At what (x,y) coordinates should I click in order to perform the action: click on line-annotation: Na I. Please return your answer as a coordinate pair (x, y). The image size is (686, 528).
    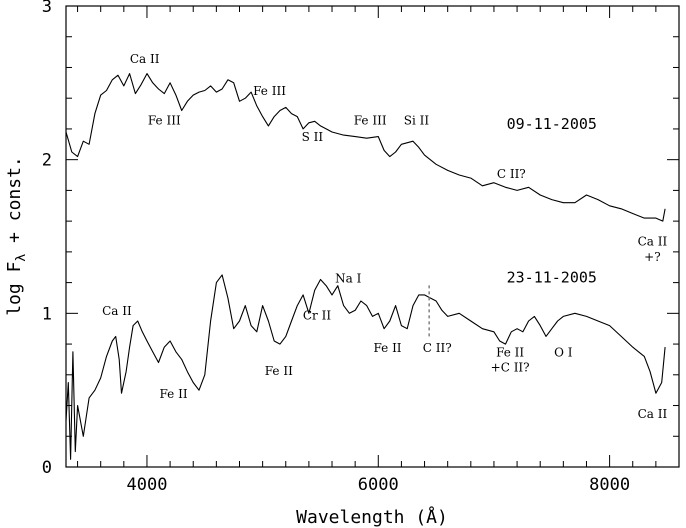
    Looking at the image, I should click on (348, 279).